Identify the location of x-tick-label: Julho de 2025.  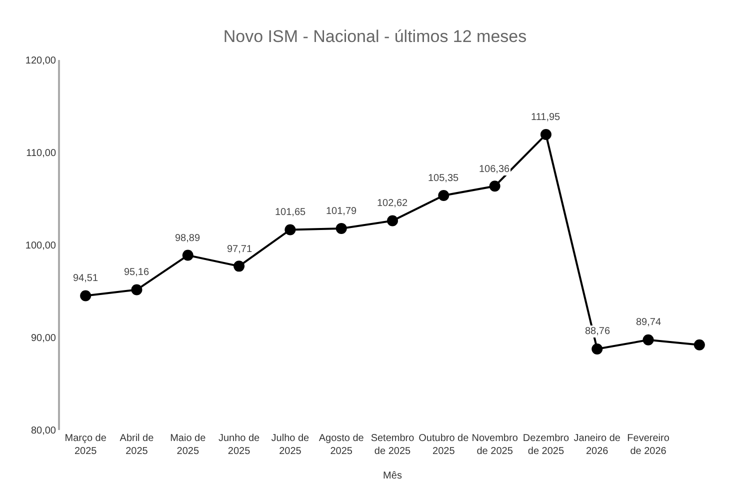
(290, 445).